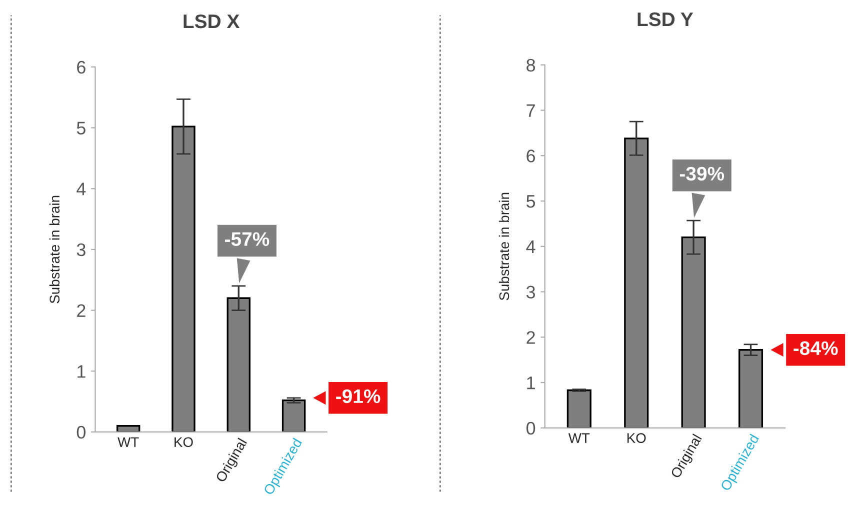  Describe the element at coordinates (816, 348) in the screenshot. I see `annotation: -84%` at that location.